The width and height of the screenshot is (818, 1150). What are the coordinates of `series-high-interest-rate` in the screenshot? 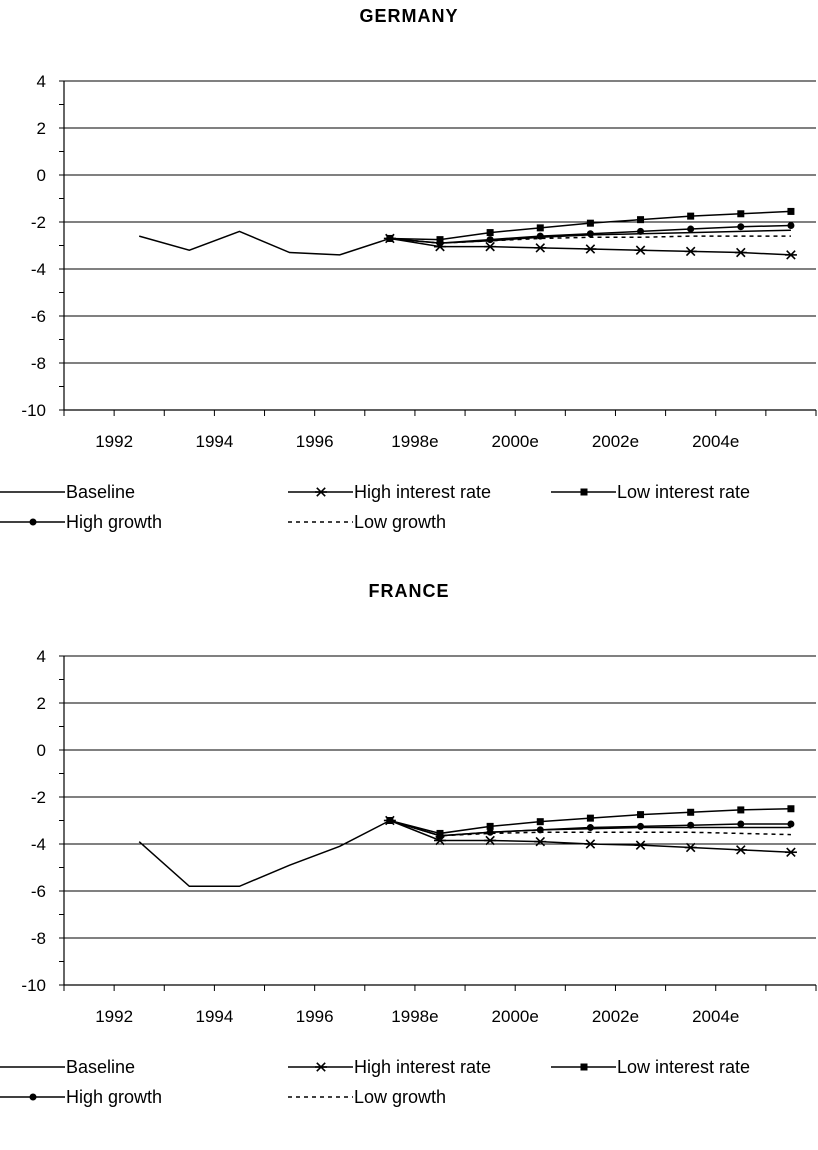 It's located at (590, 836).